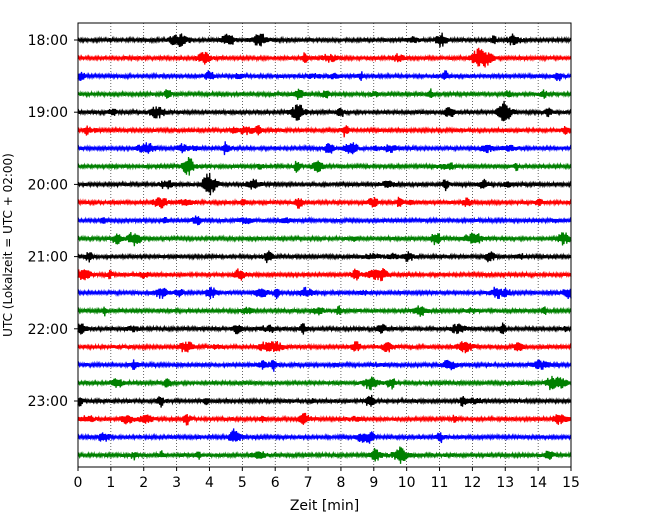  What do you see at coordinates (440, 483) in the screenshot?
I see `x-tick-label: 11` at bounding box center [440, 483].